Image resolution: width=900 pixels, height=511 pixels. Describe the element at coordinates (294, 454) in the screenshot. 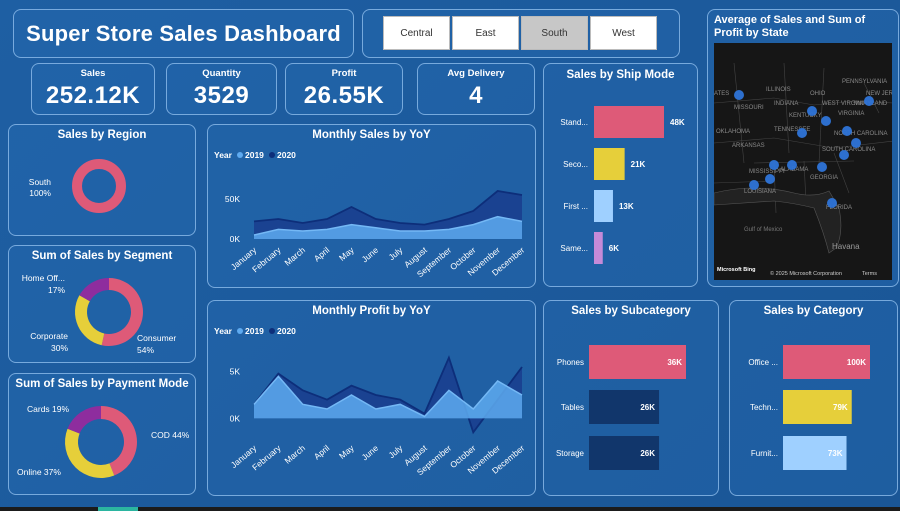

I see `x-tick-label: March` at that location.